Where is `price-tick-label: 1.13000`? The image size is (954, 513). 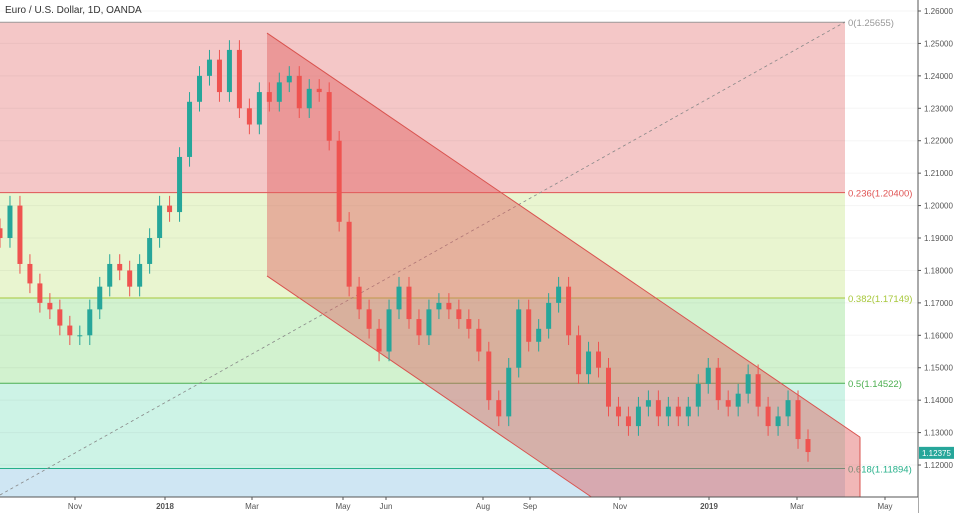
price-tick-label: 1.13000 is located at coordinates (938, 433).